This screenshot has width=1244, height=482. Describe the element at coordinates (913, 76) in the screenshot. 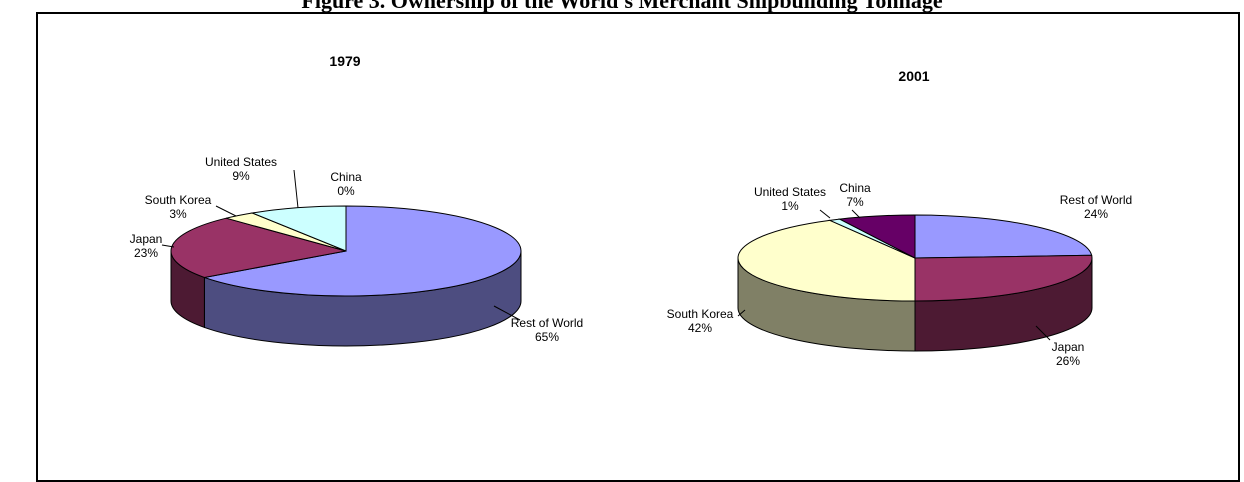

I see `pie-title-2001: 2001` at that location.